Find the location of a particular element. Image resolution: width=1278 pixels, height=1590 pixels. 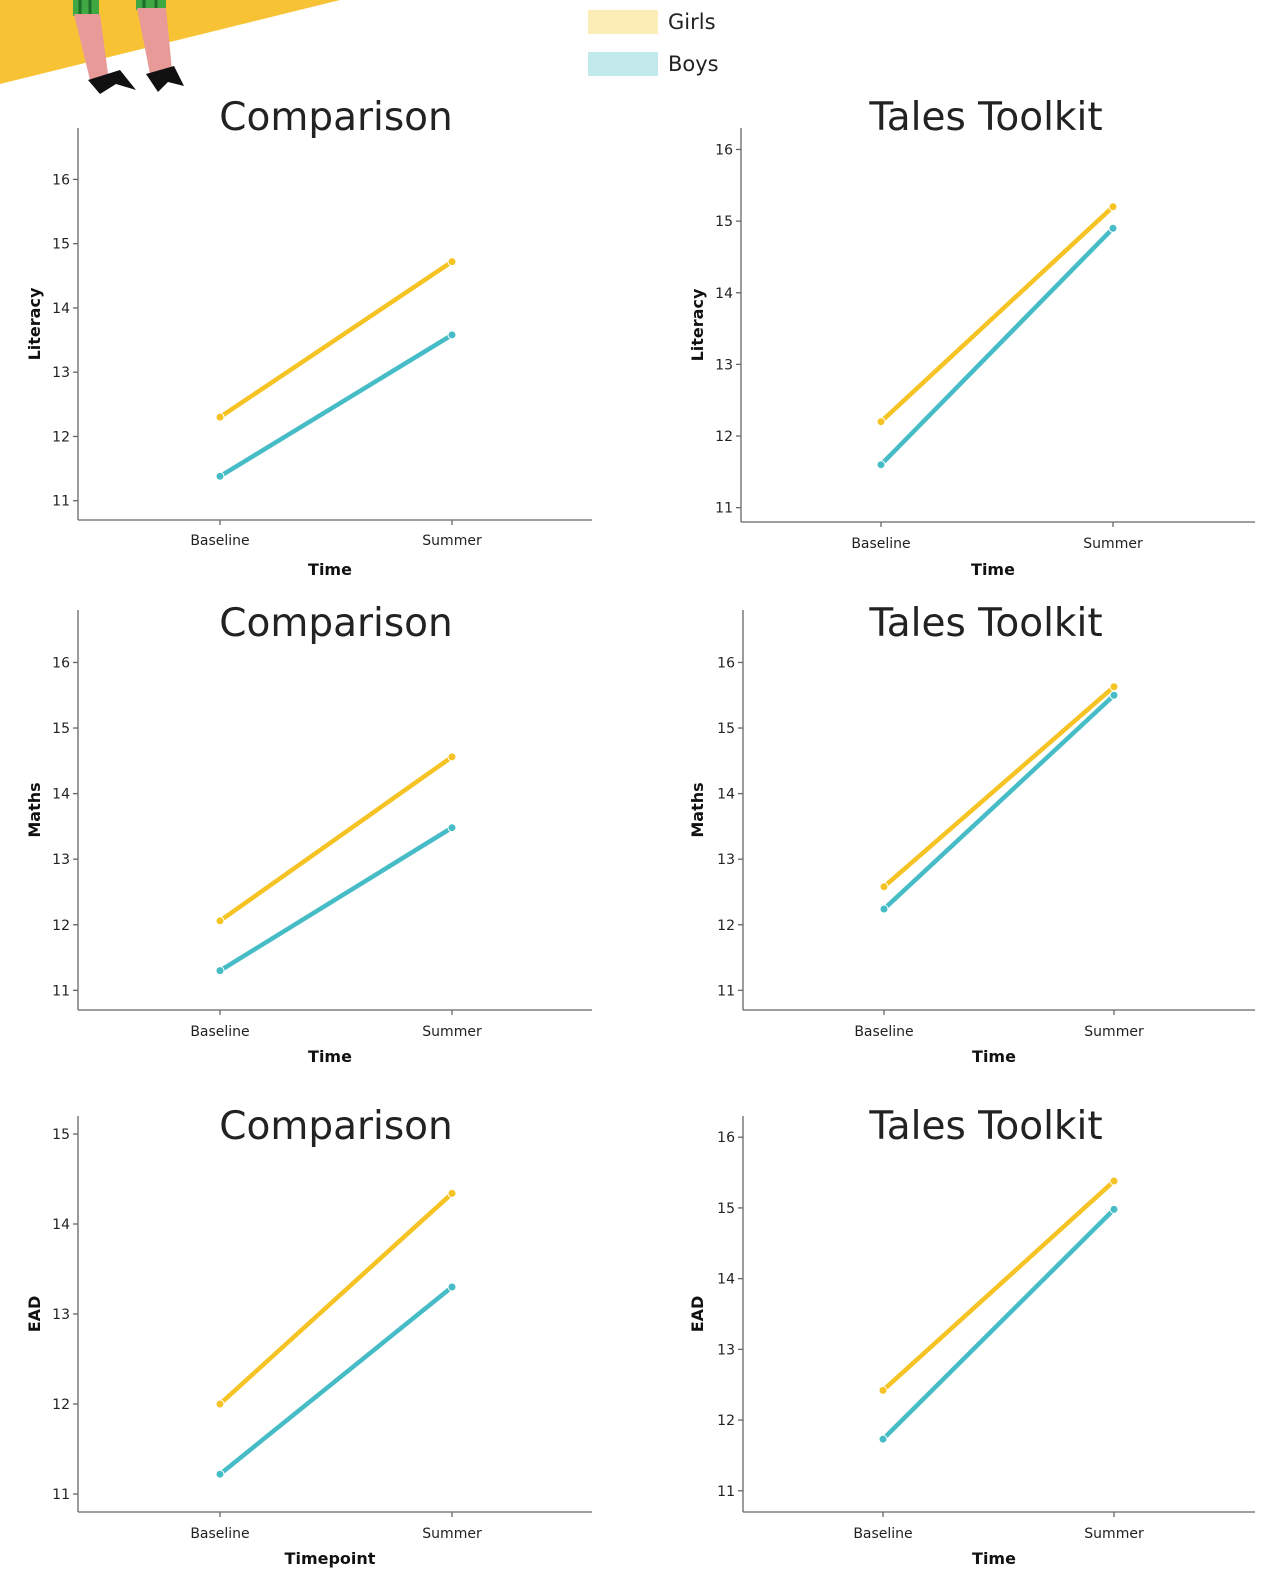

decorative-illustration is located at coordinates (170, 47).